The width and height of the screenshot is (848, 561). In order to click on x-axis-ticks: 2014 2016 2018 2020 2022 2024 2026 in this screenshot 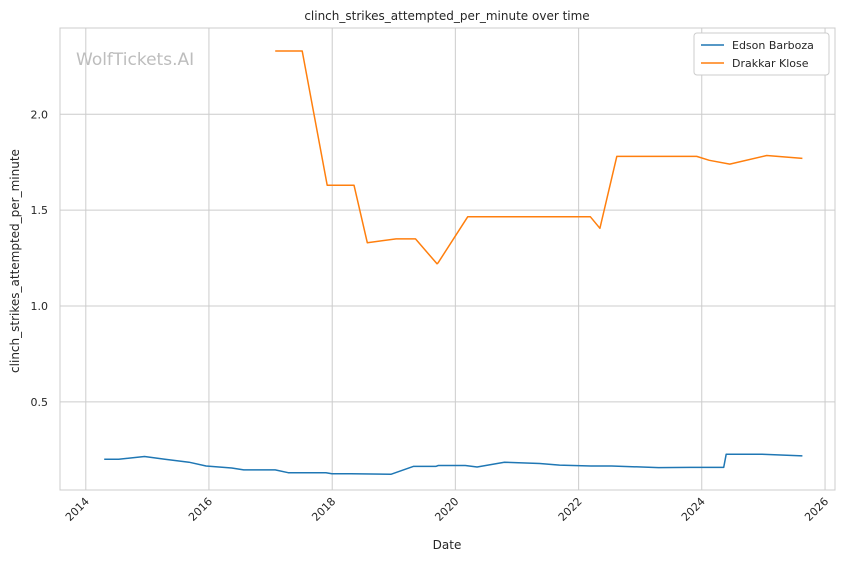, I will do `click(447, 509)`.